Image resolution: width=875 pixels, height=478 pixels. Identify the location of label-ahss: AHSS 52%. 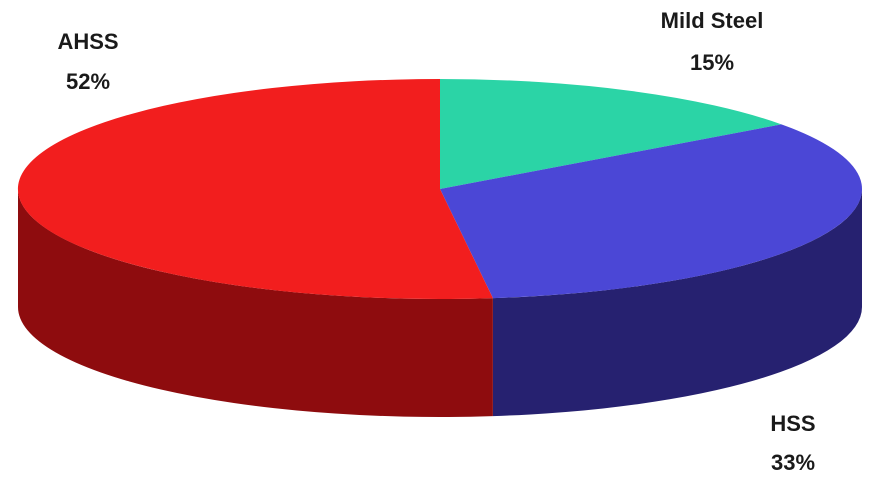
(87, 61).